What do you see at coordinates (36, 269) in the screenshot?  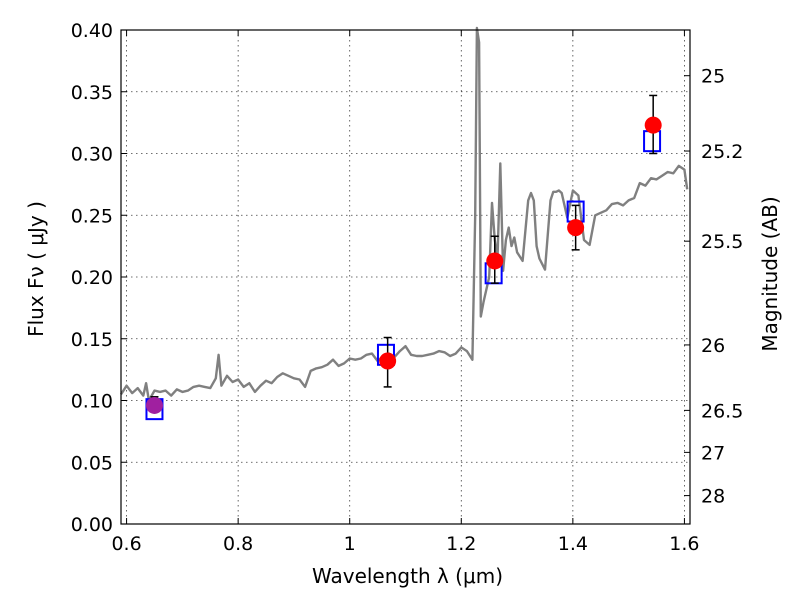 I see `y-axis-label: Flux Fν ( μJy )` at bounding box center [36, 269].